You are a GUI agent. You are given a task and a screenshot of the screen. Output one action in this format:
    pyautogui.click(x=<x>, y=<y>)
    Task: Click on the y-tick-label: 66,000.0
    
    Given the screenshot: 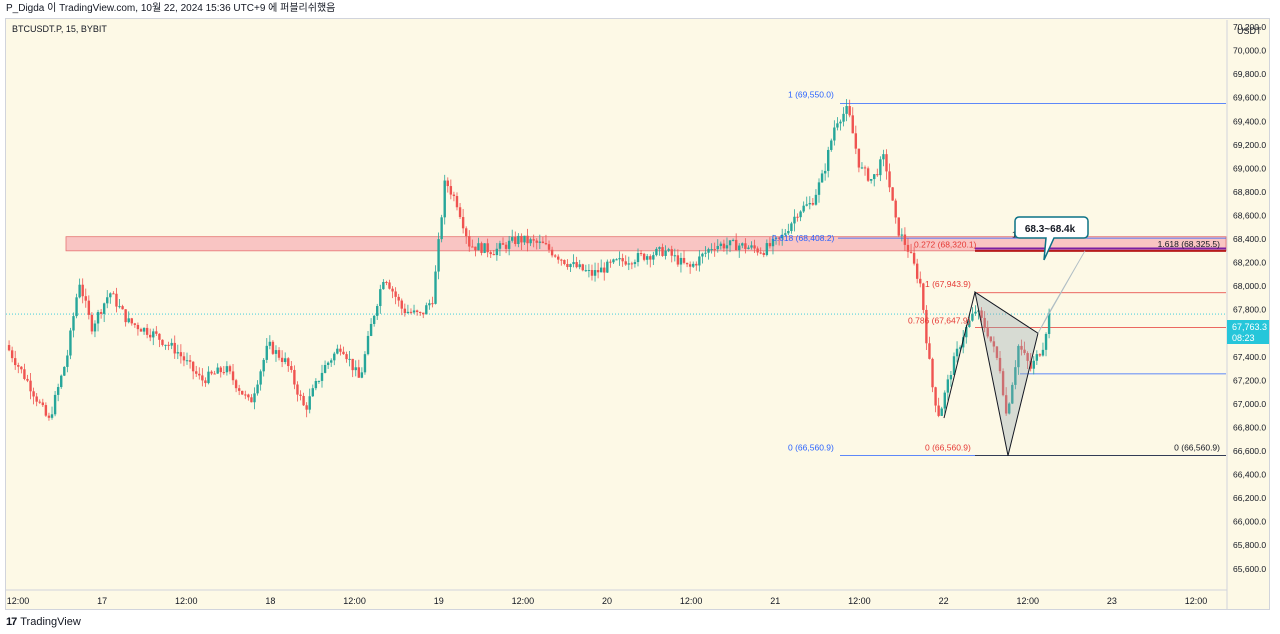 What is the action you would take?
    pyautogui.click(x=1249, y=522)
    